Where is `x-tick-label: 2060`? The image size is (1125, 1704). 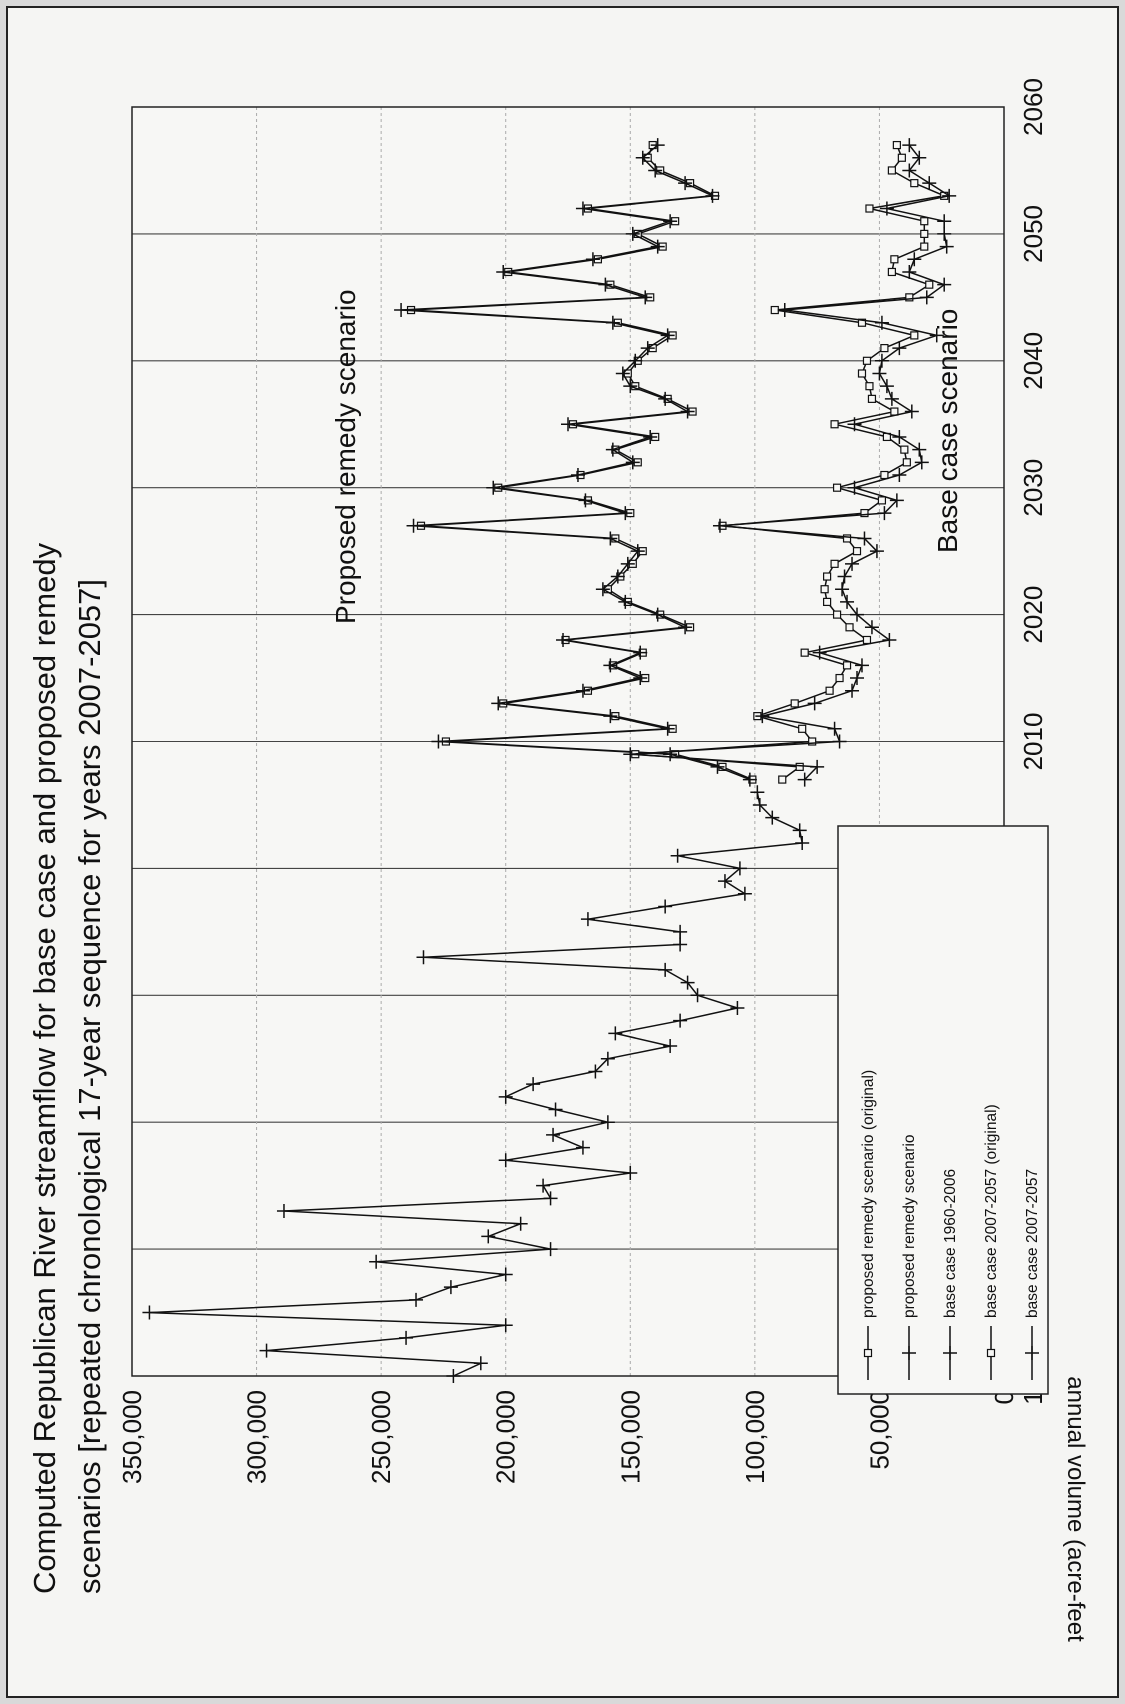 x-tick-label: 2060 is located at coordinates (1033, 107).